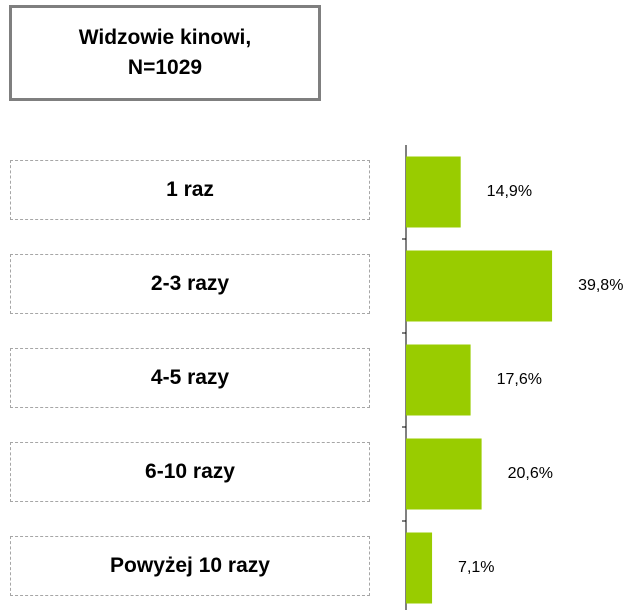 The image size is (631, 610). Describe the element at coordinates (190, 472) in the screenshot. I see `category-label: 6-10 razy` at that location.